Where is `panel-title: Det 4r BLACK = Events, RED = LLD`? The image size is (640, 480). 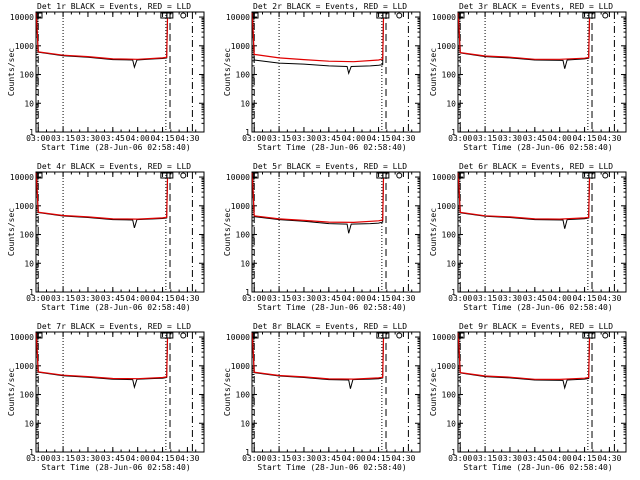
panel-title: Det 4r BLACK = Events, RED = LLD is located at coordinates (114, 166).